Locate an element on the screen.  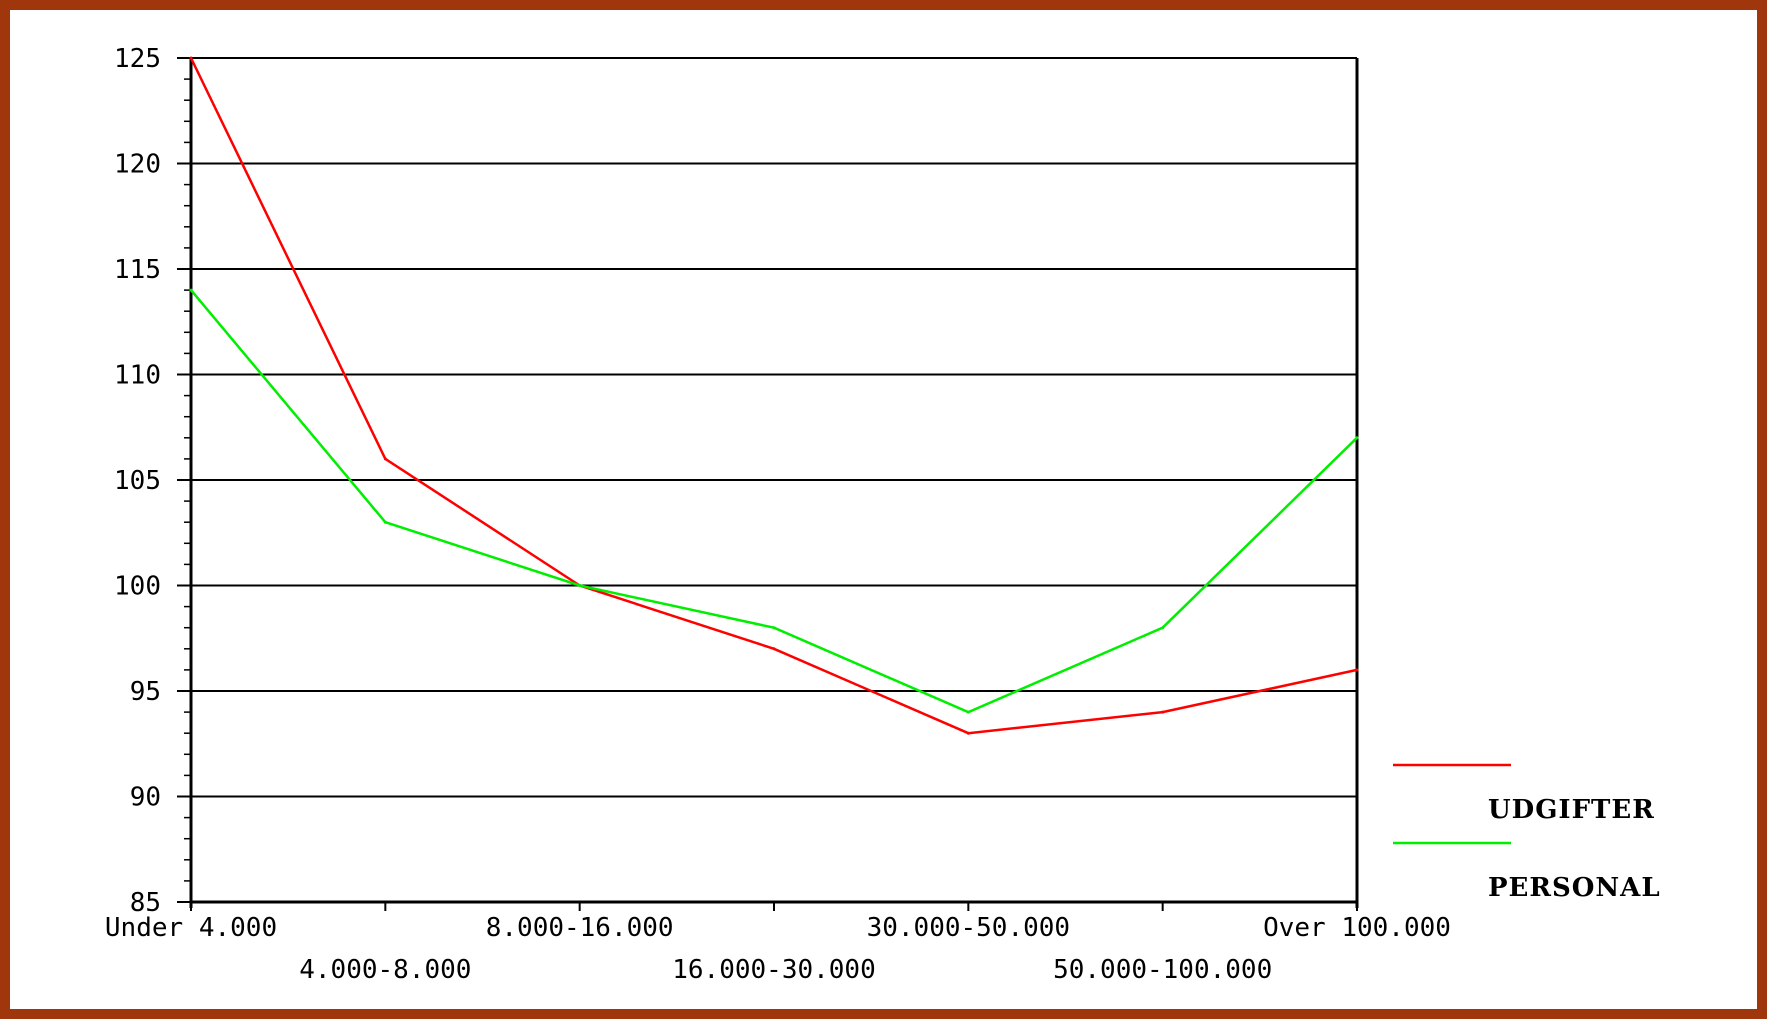
y-tick-label: 115 is located at coordinates (137, 270).